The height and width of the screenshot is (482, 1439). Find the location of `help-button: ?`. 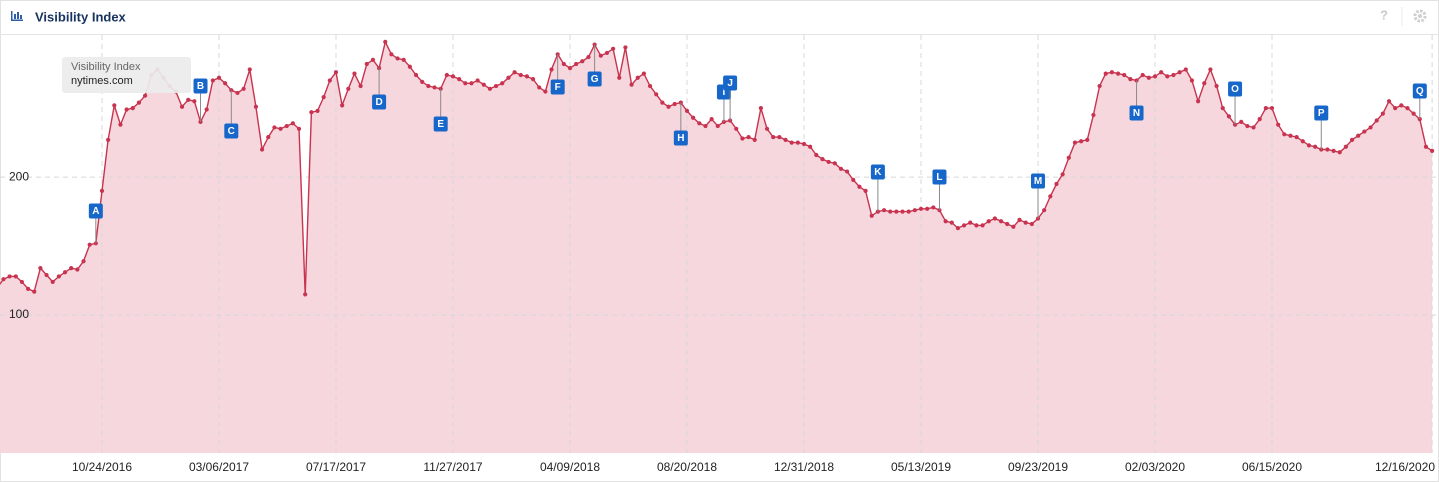

help-button: ? is located at coordinates (1384, 14).